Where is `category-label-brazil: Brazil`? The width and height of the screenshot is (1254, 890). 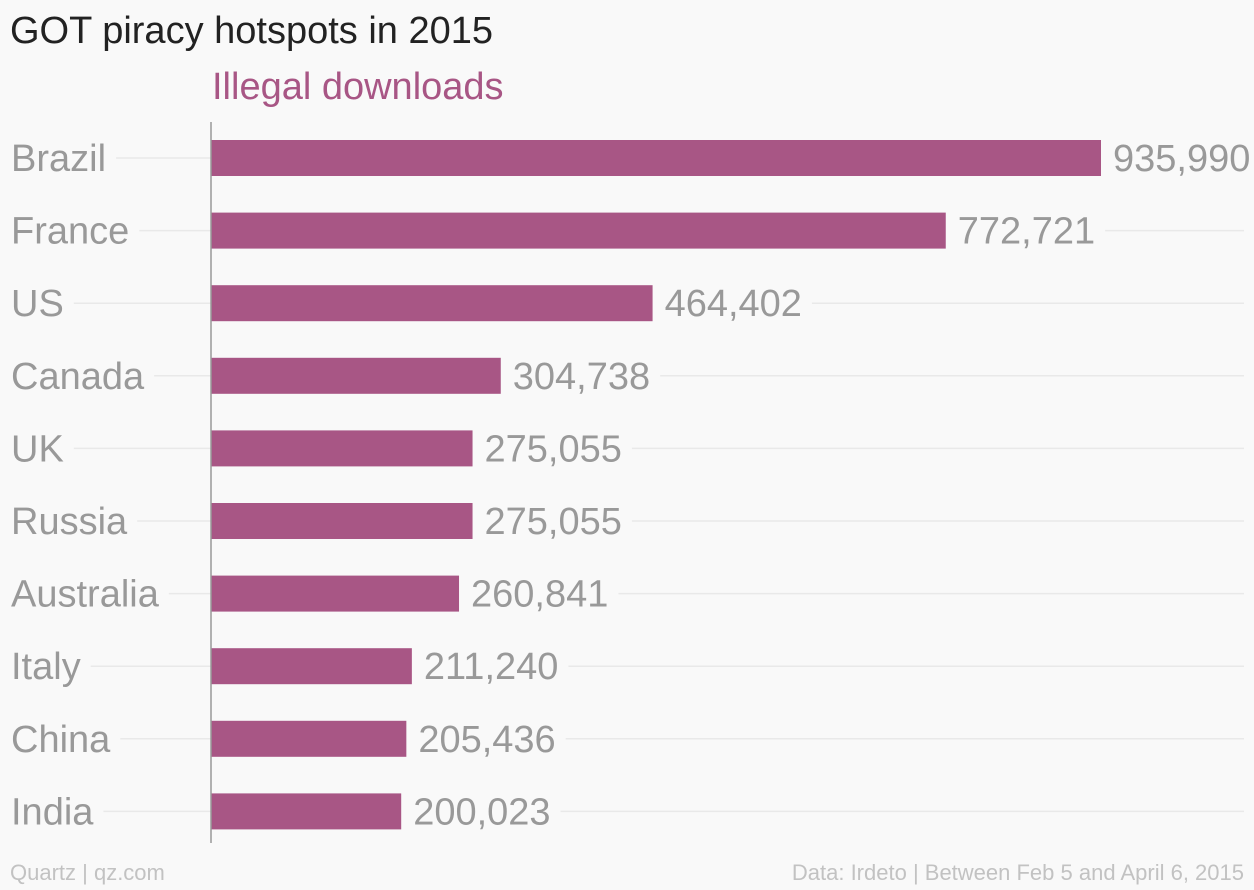
category-label-brazil: Brazil is located at coordinates (58, 159).